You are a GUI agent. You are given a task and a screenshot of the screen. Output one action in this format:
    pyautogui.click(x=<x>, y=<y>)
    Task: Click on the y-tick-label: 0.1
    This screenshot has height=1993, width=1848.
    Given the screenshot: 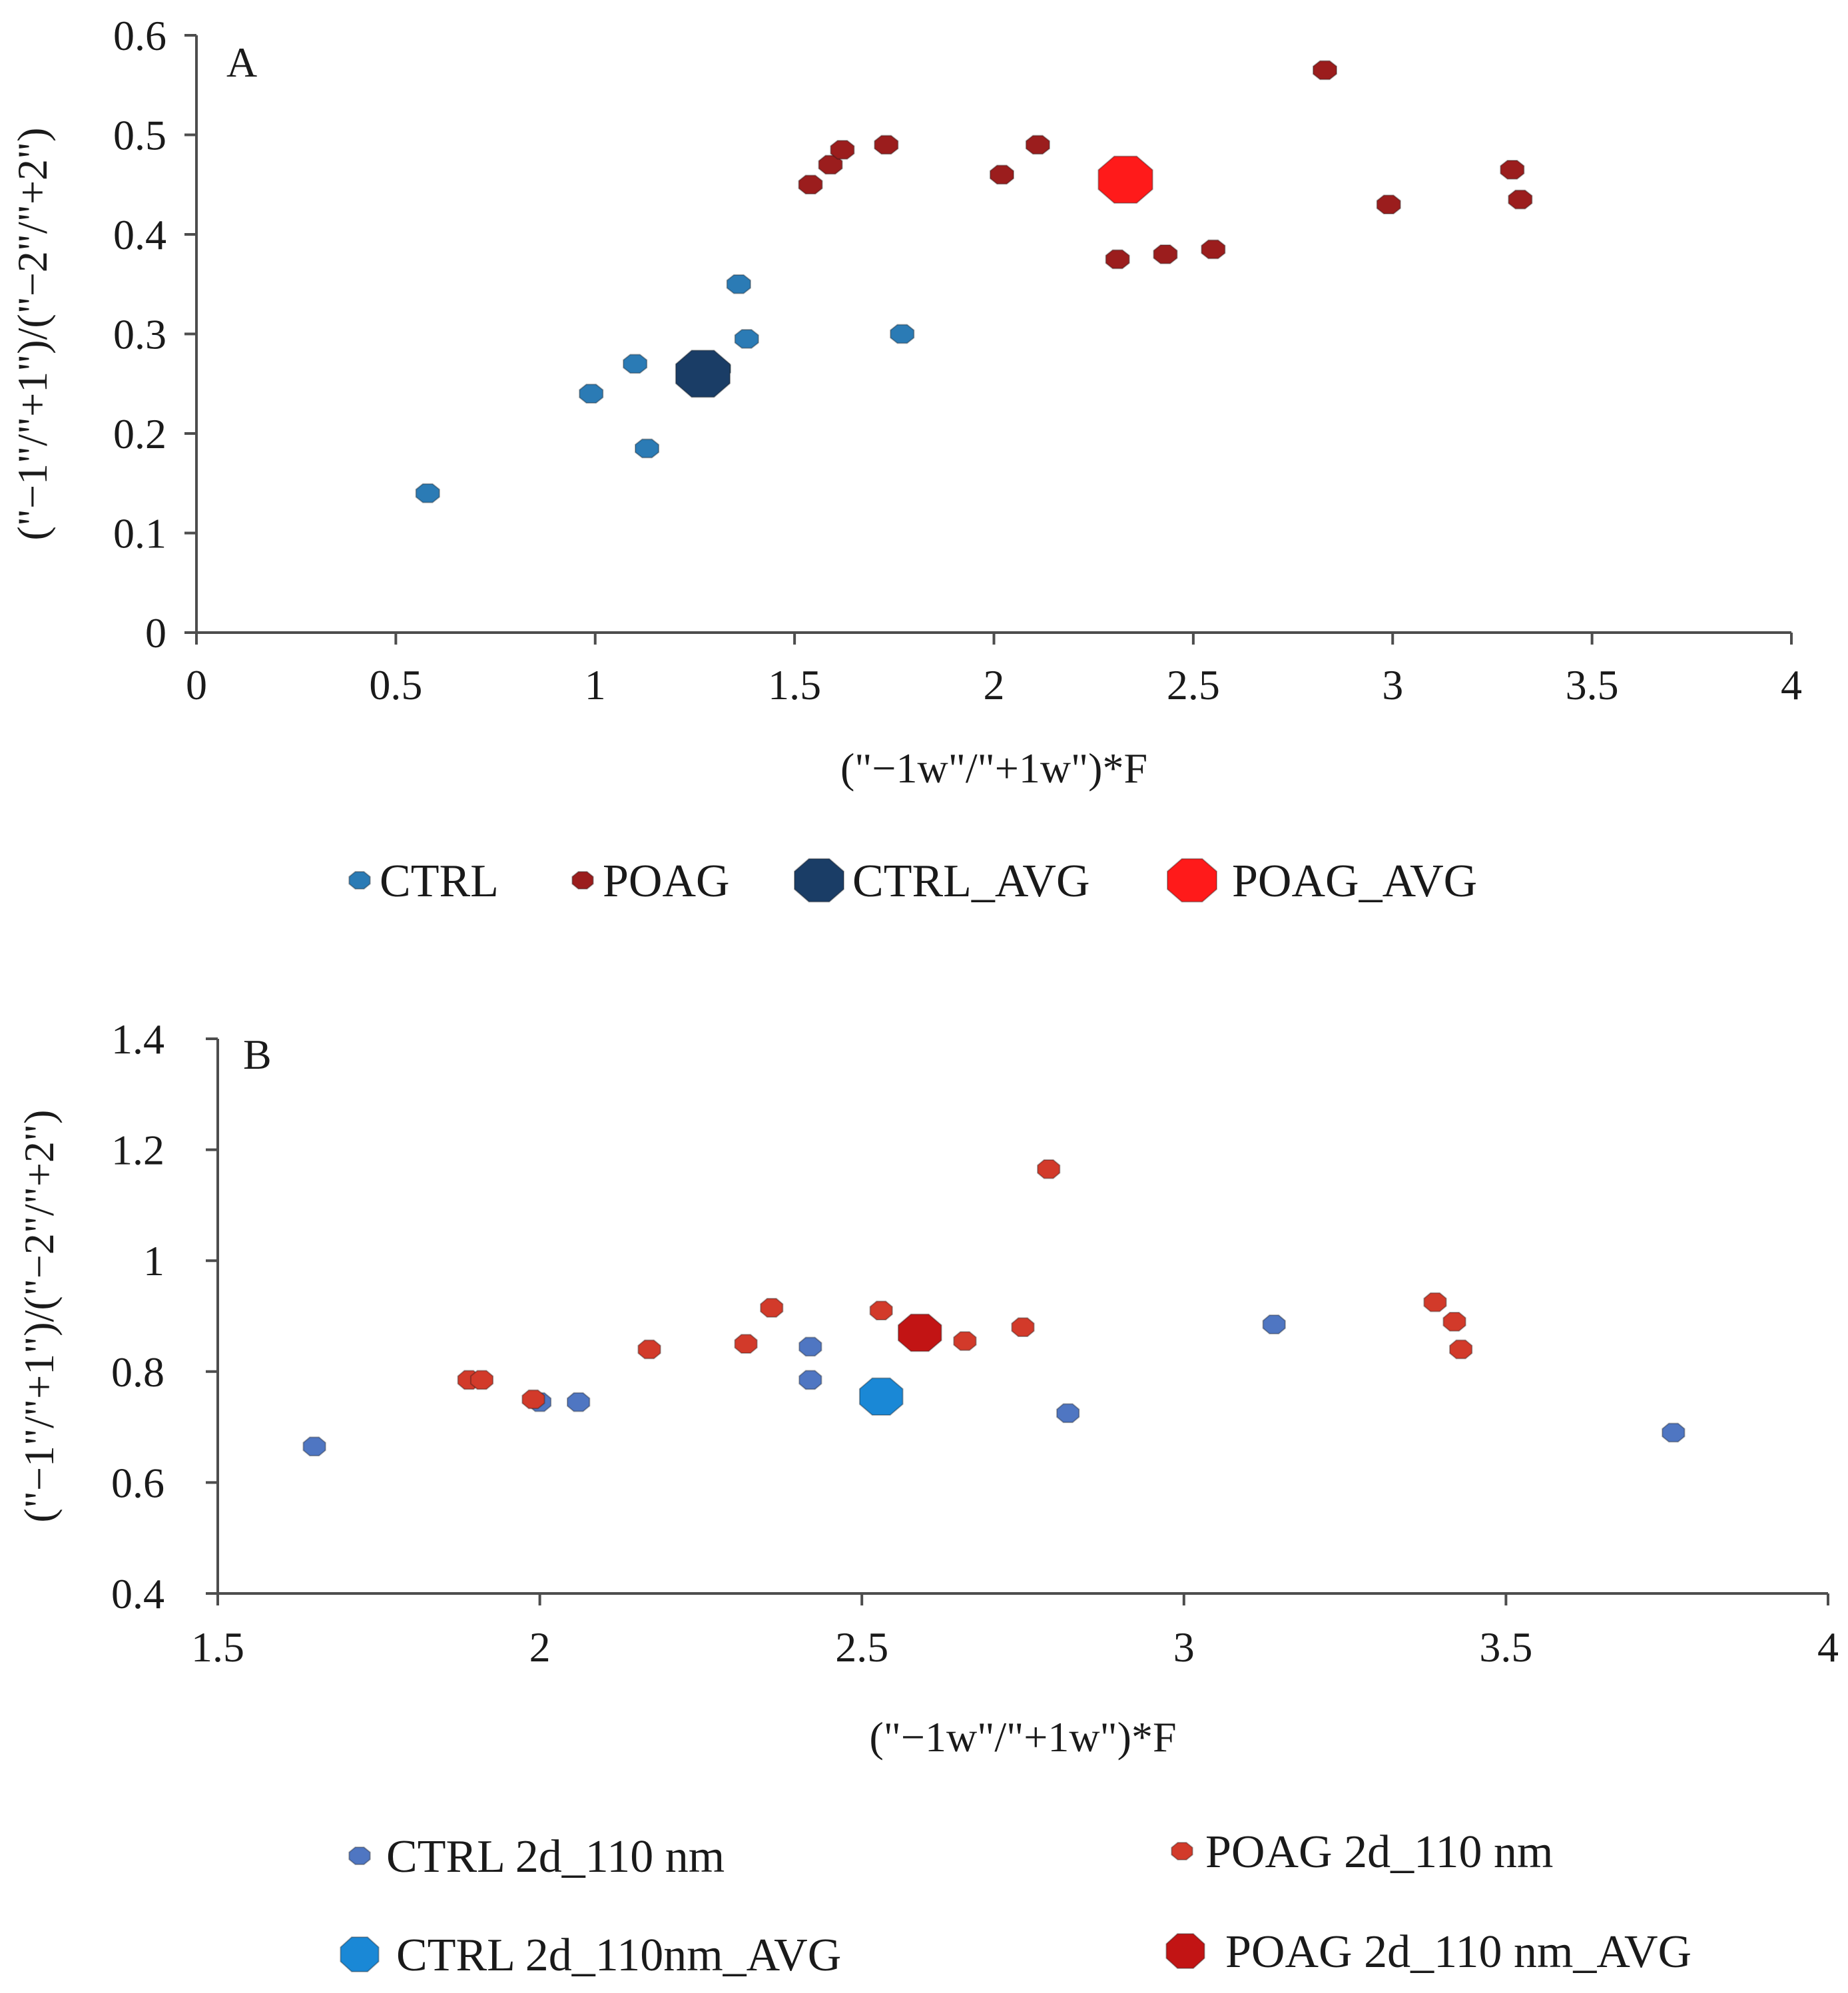 What is the action you would take?
    pyautogui.click(x=139, y=533)
    